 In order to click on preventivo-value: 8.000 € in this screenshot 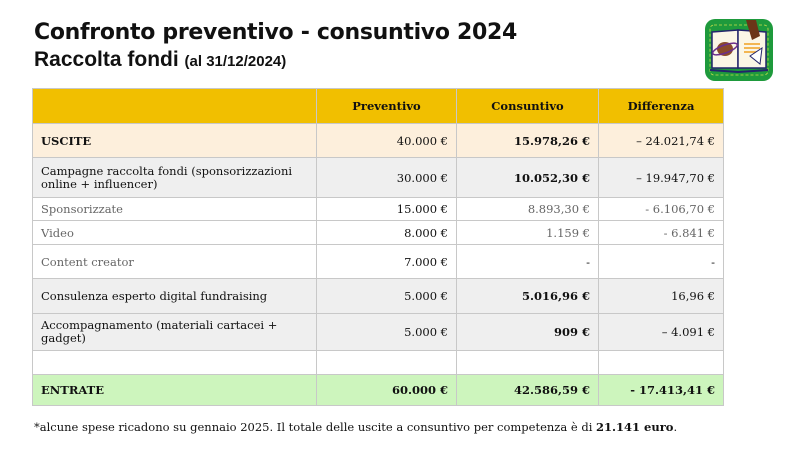, I will do `click(386, 232)`.